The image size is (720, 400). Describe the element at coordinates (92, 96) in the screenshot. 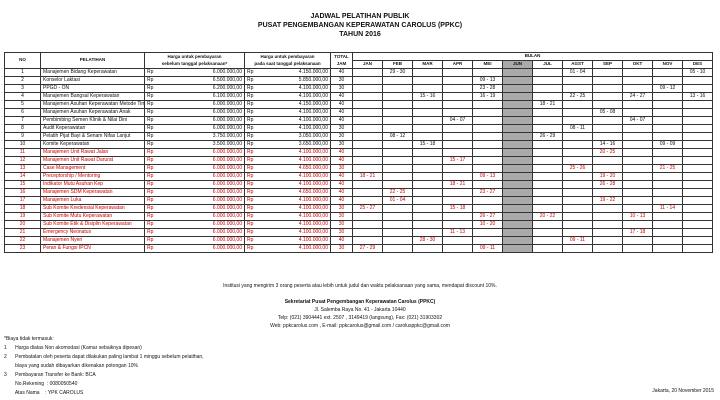

I see `cell-name: Manajemen Bangsal Keperawatan` at that location.